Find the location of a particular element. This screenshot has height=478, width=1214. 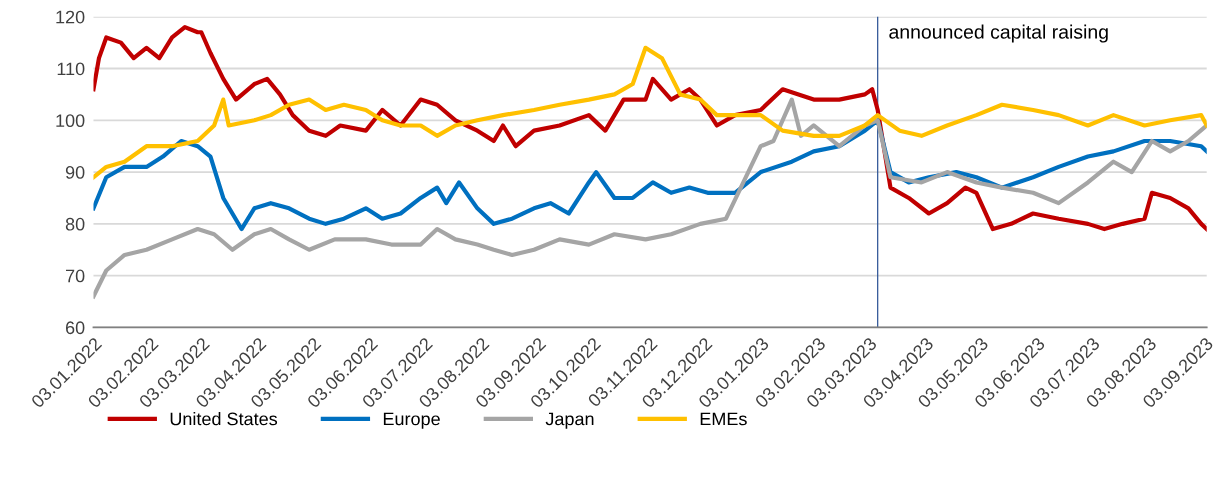

legend-label: Japan is located at coordinates (569, 420).